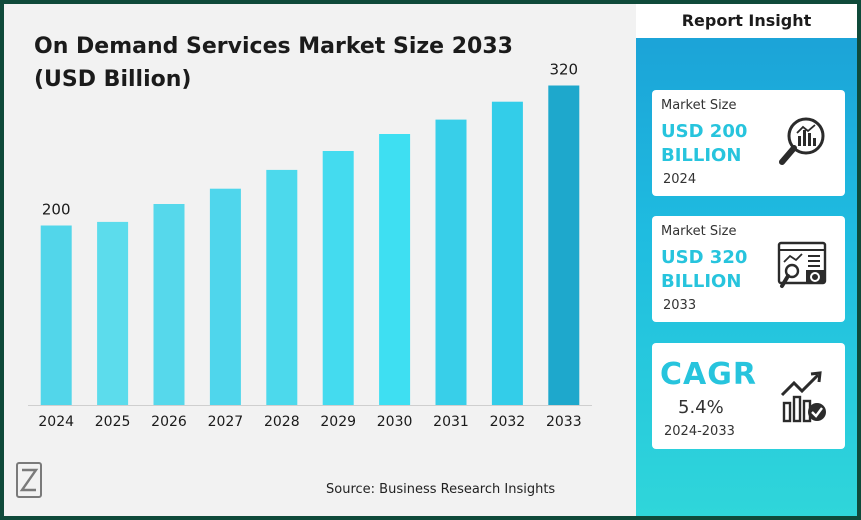 The height and width of the screenshot is (520, 861). What do you see at coordinates (704, 144) in the screenshot?
I see `card-value: USD 200 BILLION` at bounding box center [704, 144].